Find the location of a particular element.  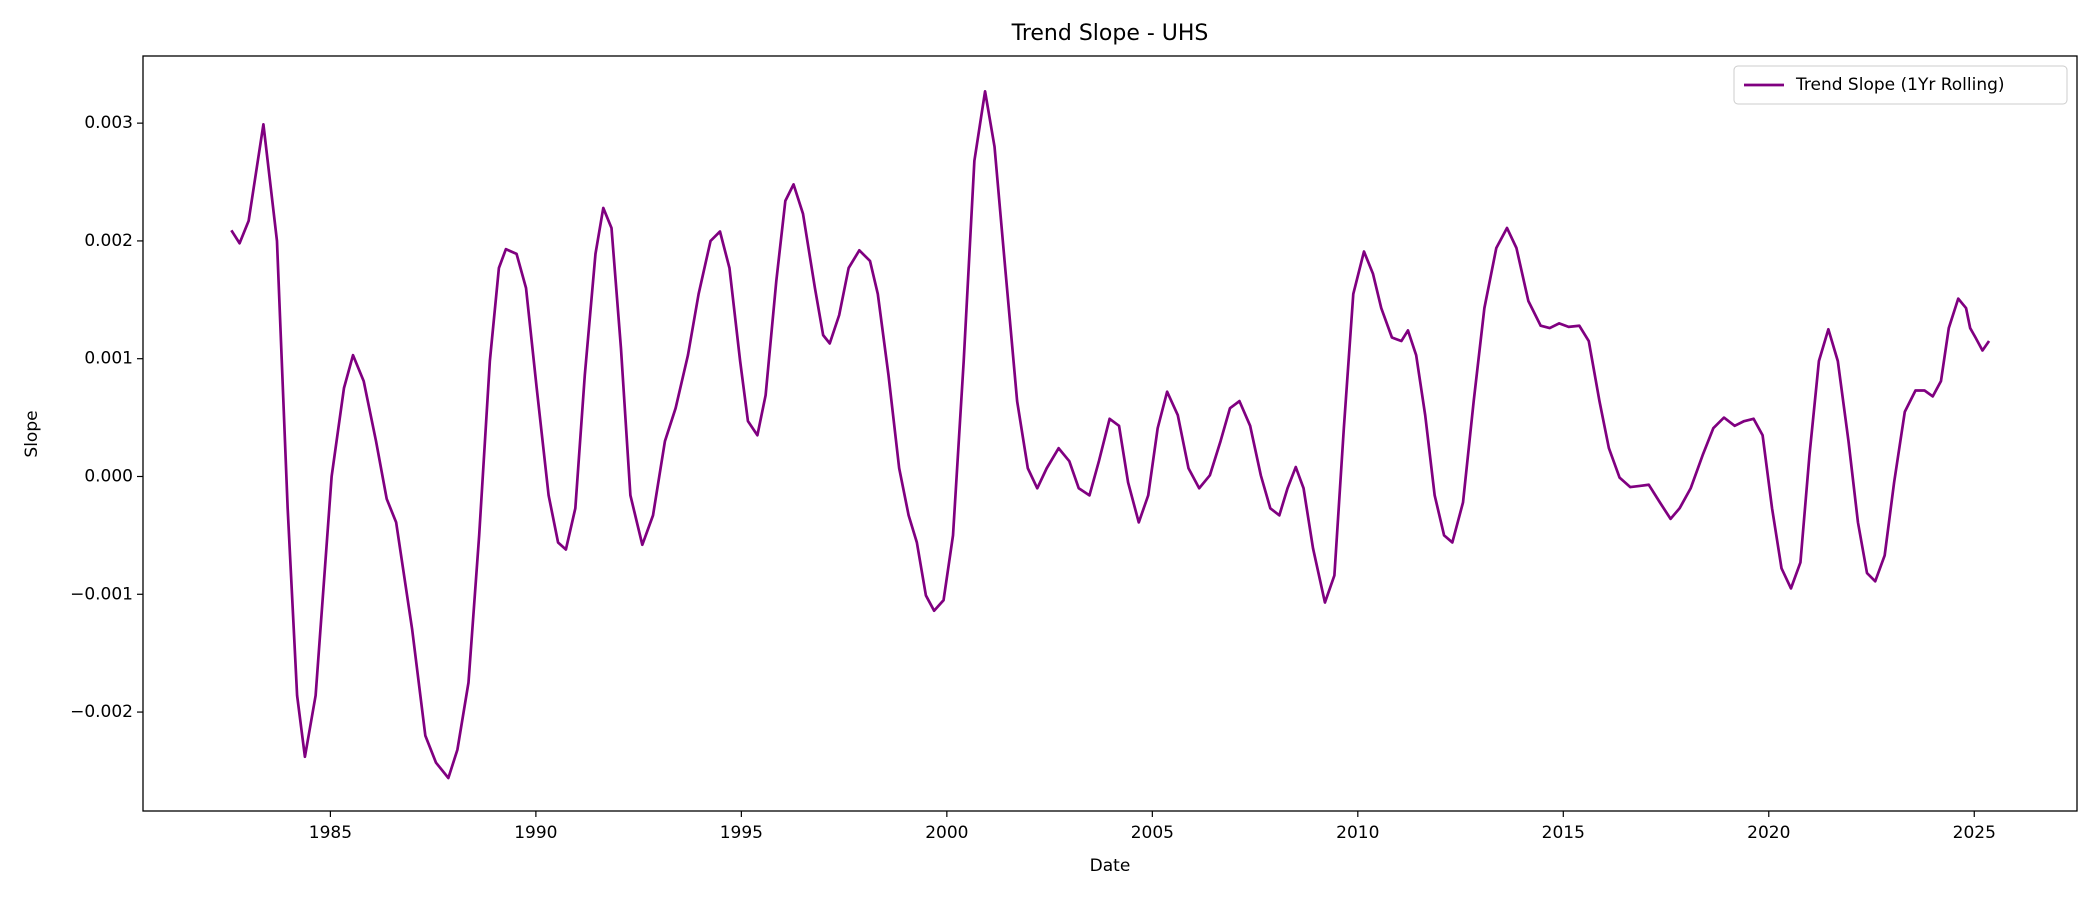

x-tick-label: 1995 is located at coordinates (741, 833).